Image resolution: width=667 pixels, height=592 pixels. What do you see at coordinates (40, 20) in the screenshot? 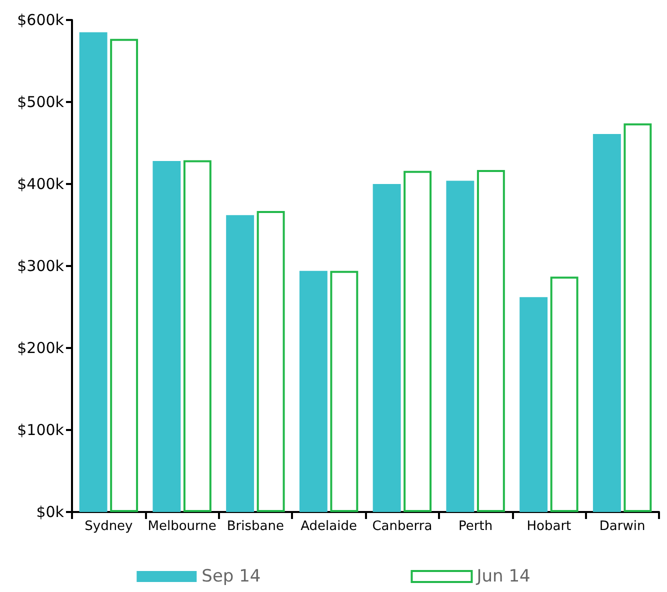
I see `y-tick-label: $600k` at bounding box center [40, 20].